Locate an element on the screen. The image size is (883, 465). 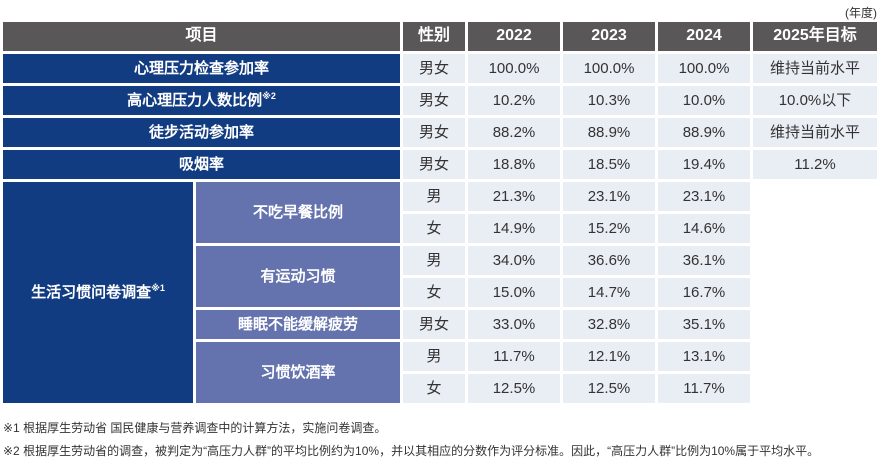
subcategory-label: 睡眠不能缓解疲劳 is located at coordinates (298, 324).